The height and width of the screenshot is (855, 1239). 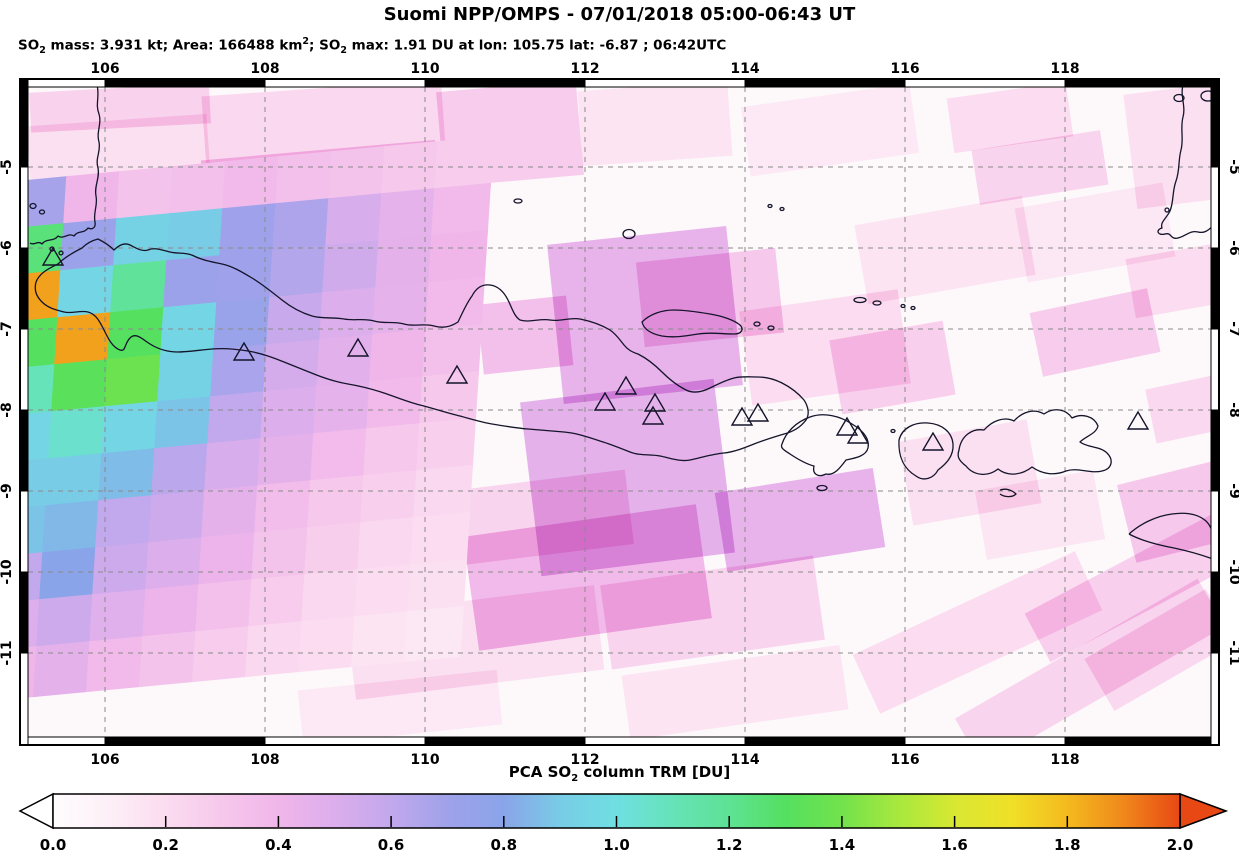 What do you see at coordinates (7, 491) in the screenshot?
I see `lat-tick-label-left: -9` at bounding box center [7, 491].